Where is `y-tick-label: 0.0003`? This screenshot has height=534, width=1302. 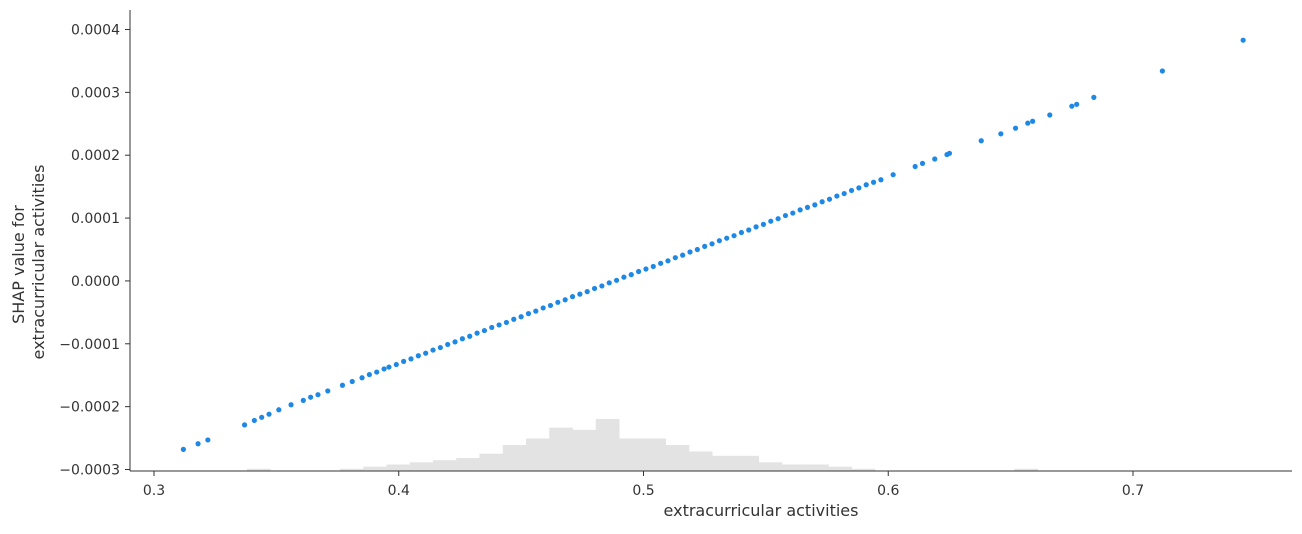 y-tick-label: 0.0003 is located at coordinates (95, 93).